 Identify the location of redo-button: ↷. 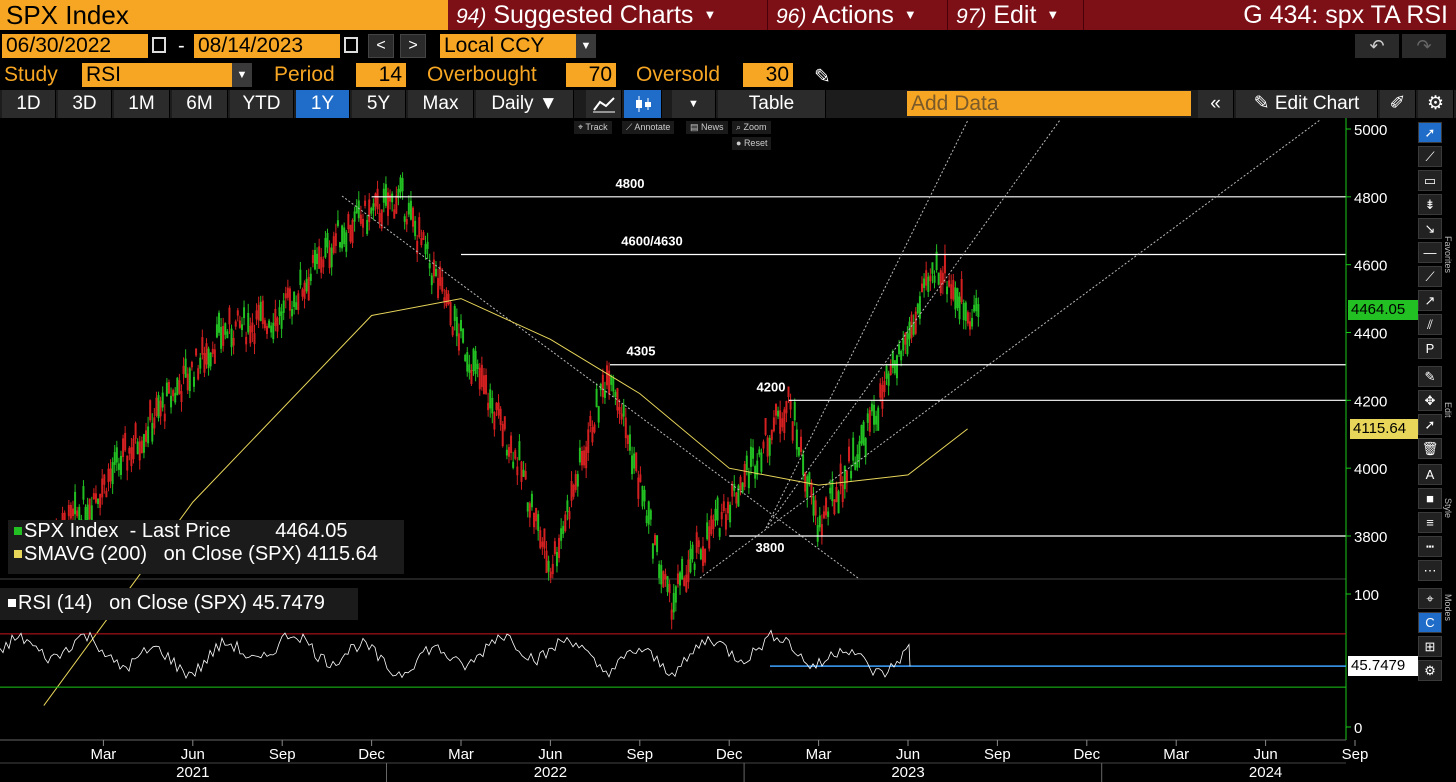
(1424, 46).